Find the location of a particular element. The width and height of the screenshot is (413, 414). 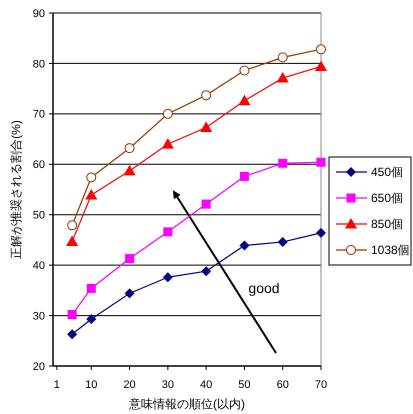

x-tick-label: 30 is located at coordinates (168, 385).